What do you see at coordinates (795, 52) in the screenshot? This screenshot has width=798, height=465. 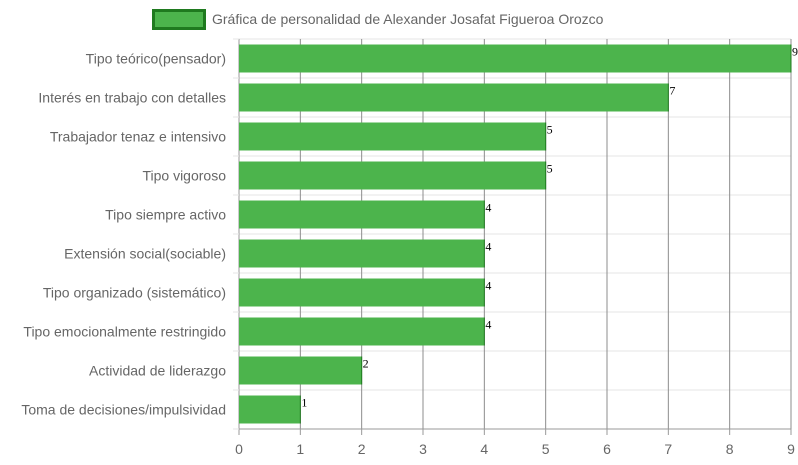 I see `data-label: 9` at bounding box center [795, 52].